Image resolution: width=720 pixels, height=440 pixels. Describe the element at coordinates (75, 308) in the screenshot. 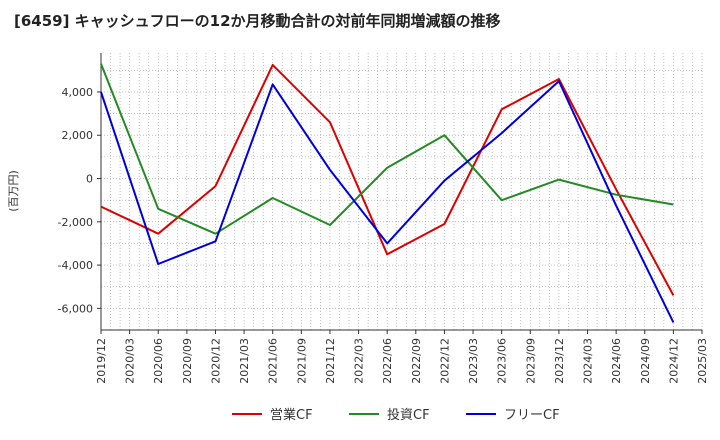

I see `y-tick-label: -6,000` at that location.